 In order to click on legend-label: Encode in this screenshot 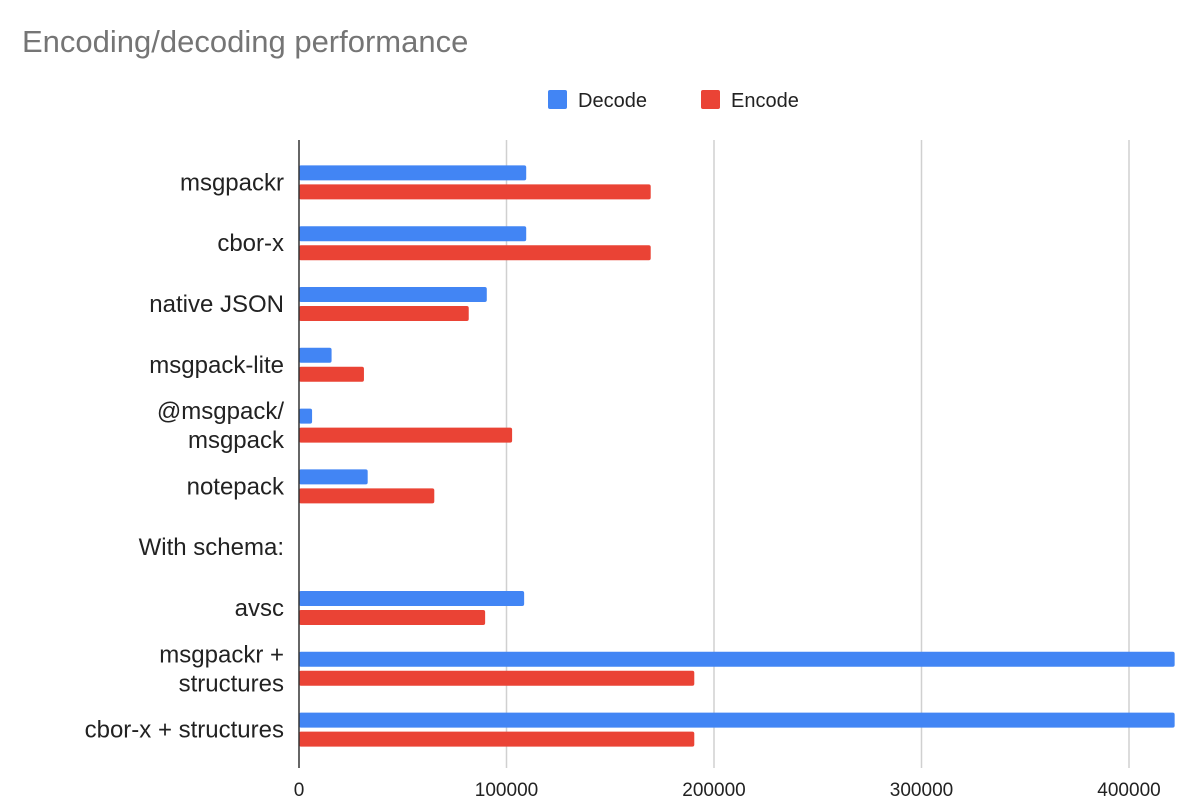, I will do `click(765, 101)`.